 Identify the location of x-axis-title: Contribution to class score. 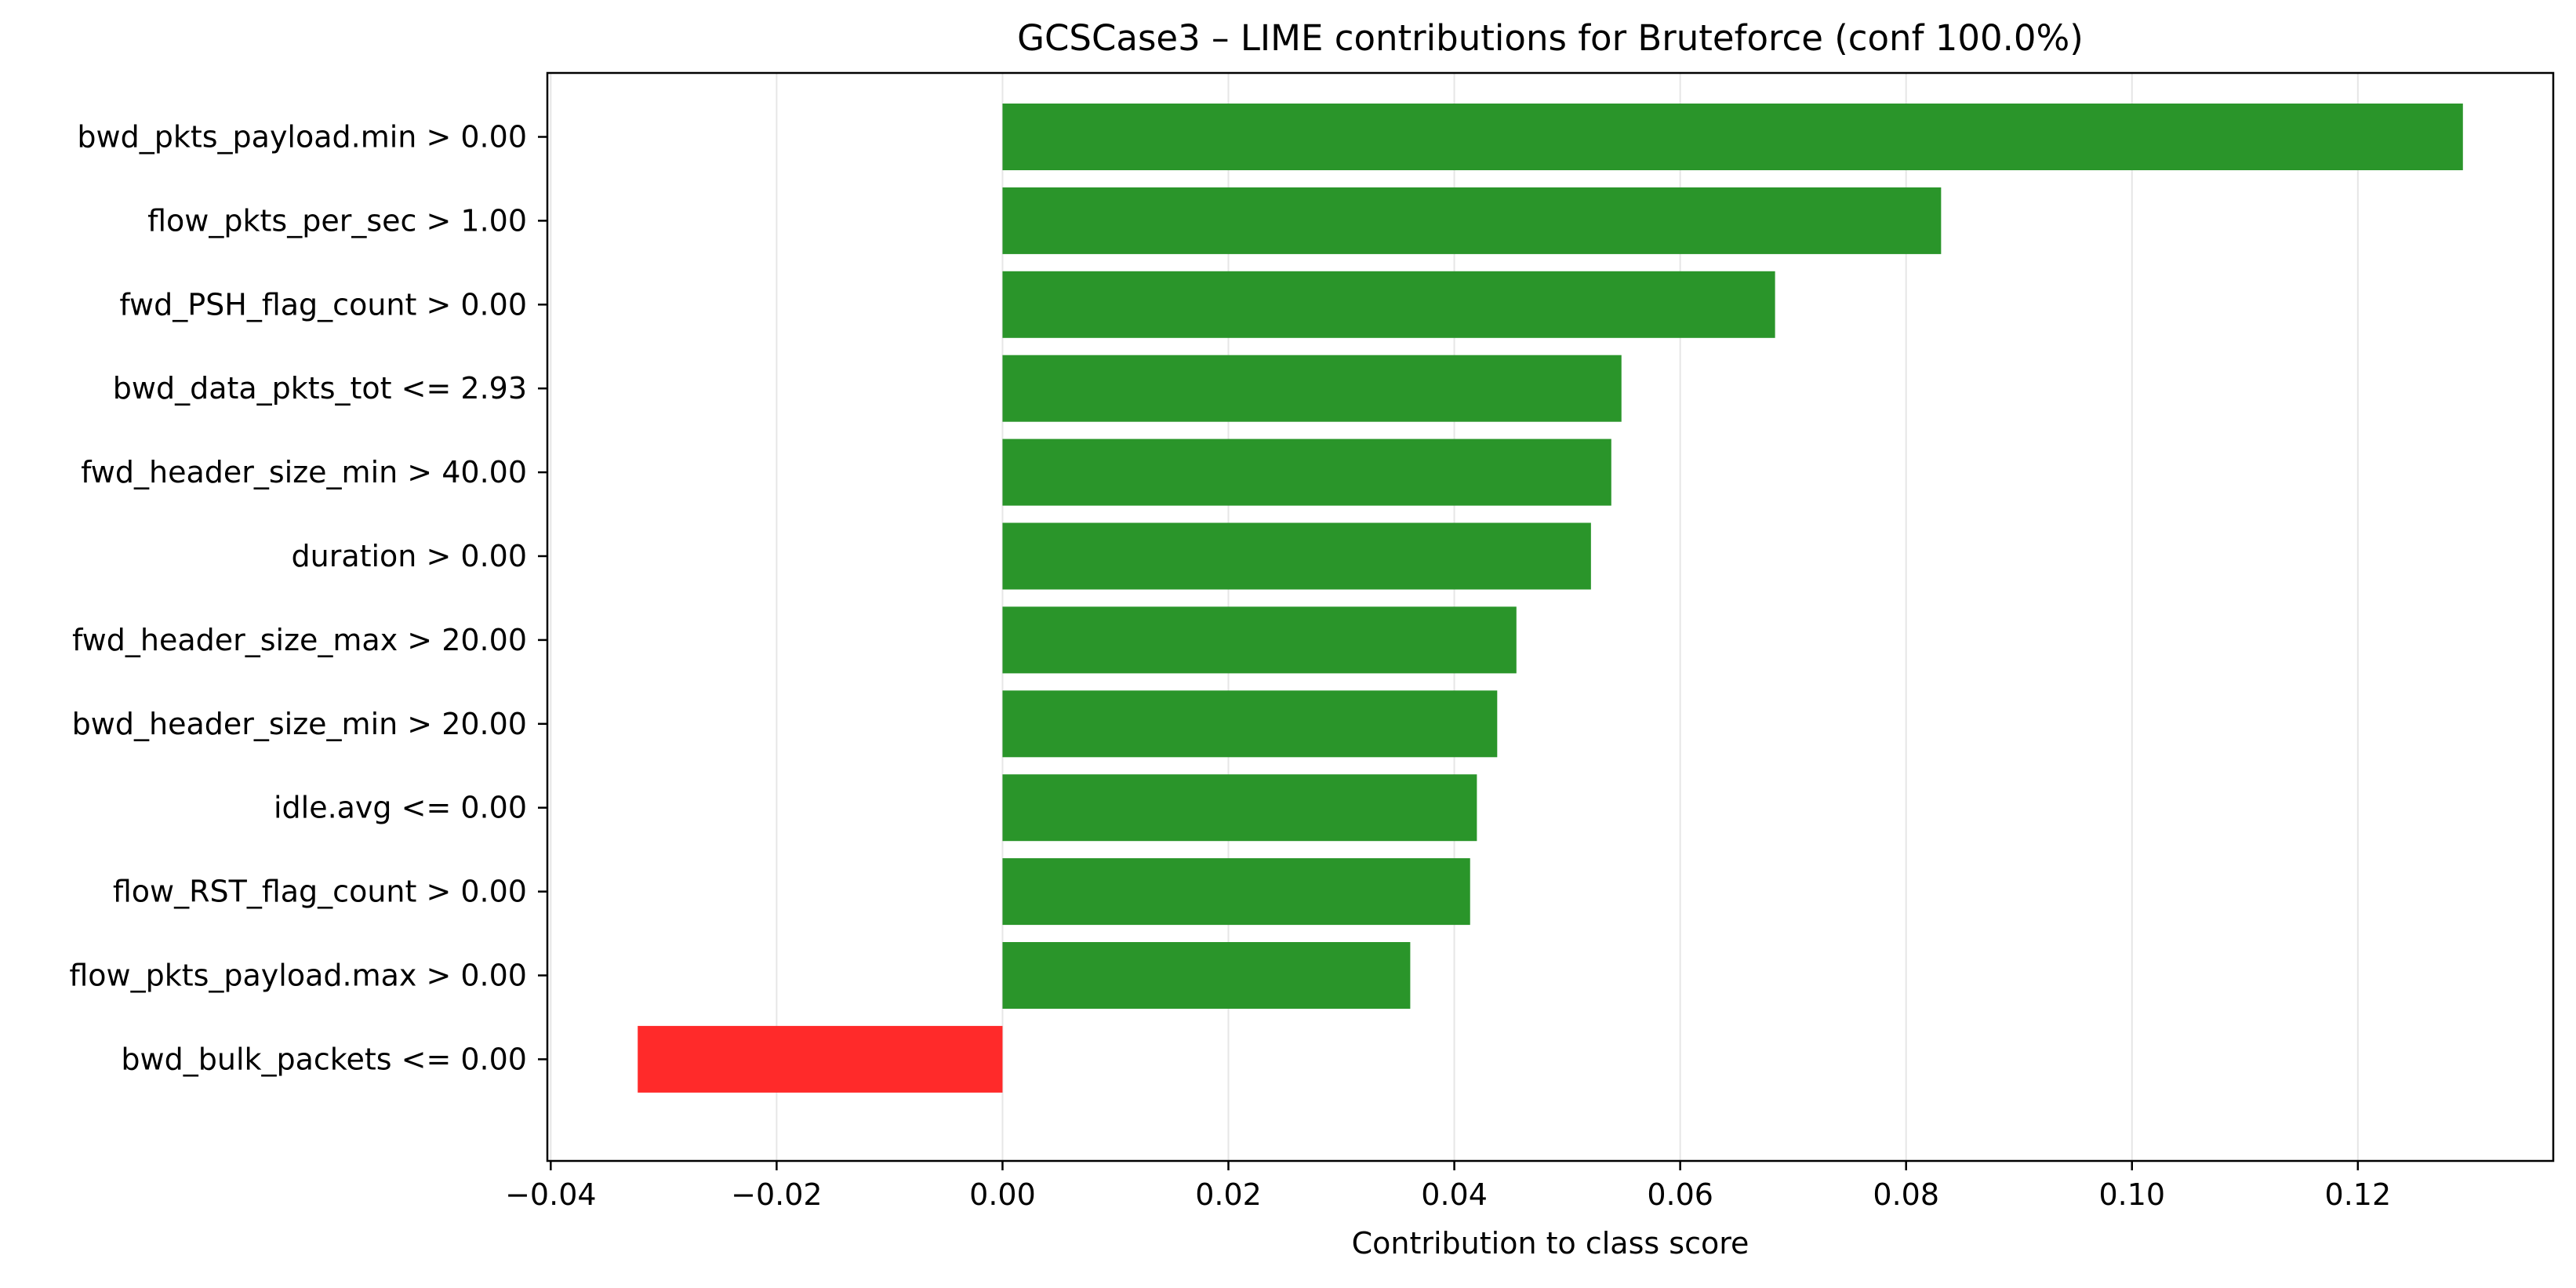
(1550, 1243).